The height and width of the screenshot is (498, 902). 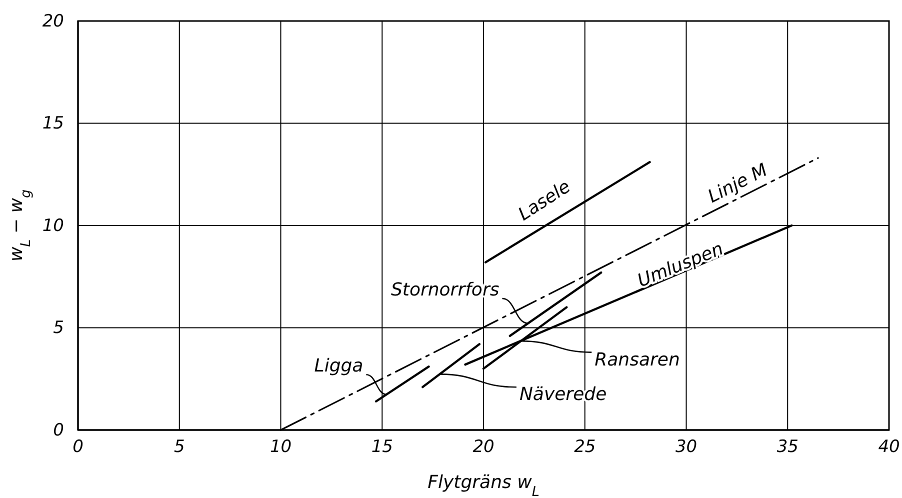 I want to click on x-tick-label: 0, so click(x=78, y=447).